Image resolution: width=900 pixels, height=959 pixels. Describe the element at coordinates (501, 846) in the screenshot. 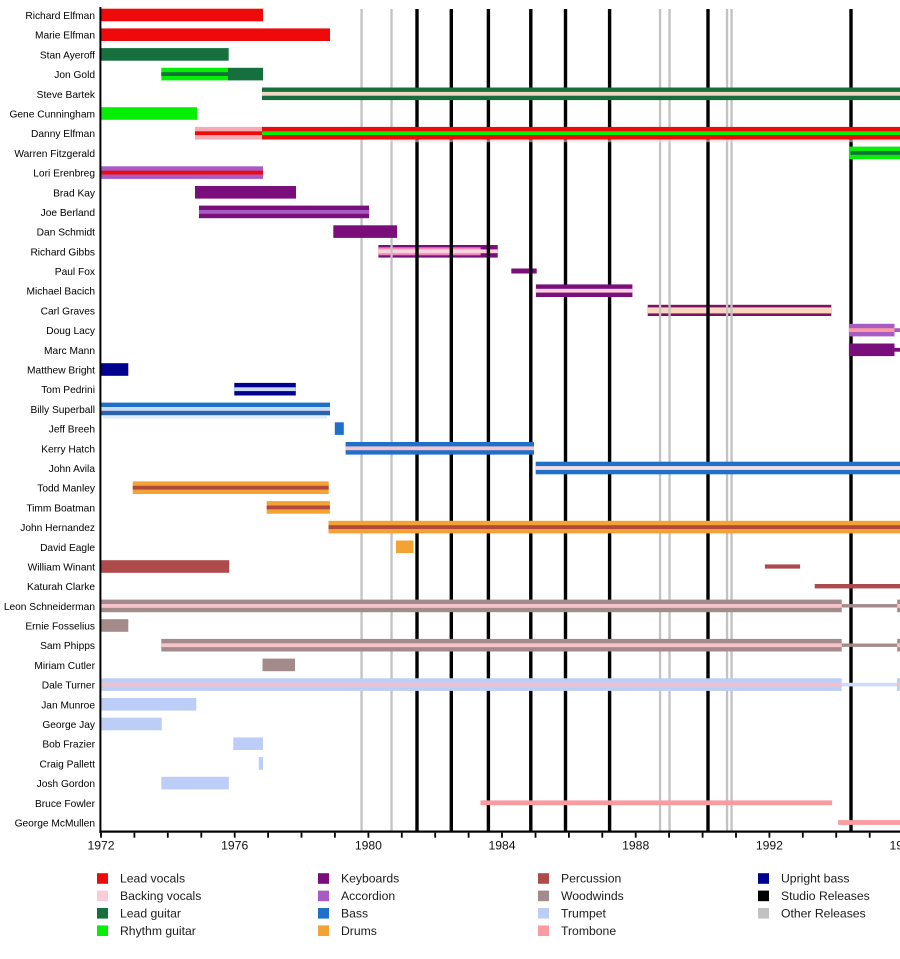

I see `svg-text: 1984` at that location.